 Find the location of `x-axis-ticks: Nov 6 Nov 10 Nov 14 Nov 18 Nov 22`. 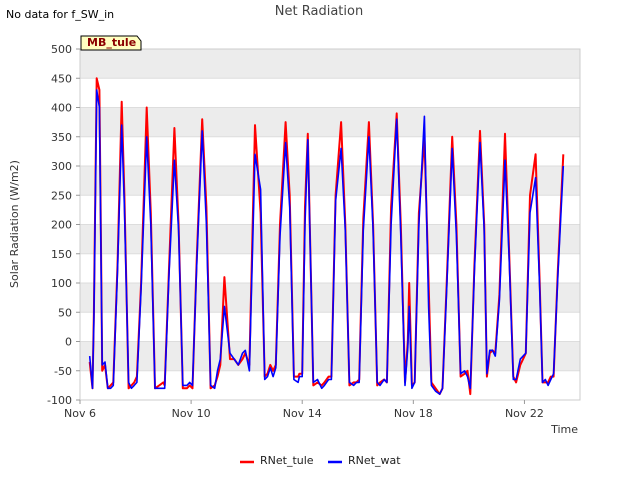

x-axis-ticks: Nov 6 Nov 10 Nov 14 Nov 18 Nov 22 is located at coordinates (304, 410).